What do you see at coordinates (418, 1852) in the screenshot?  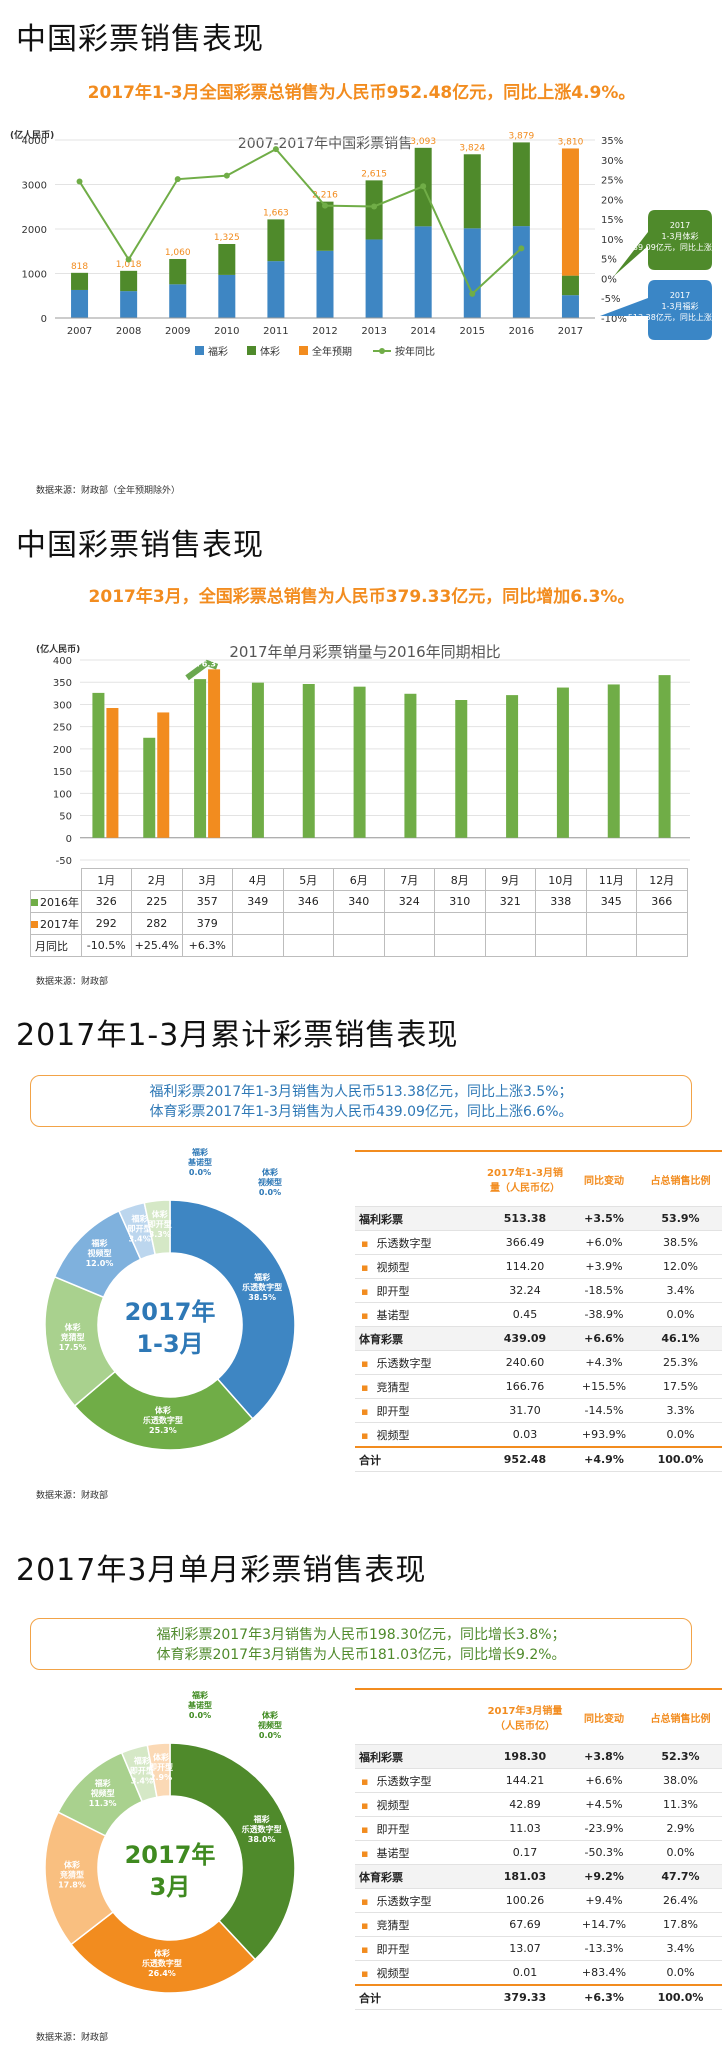 I see `row-label: ▪ 基诺型` at bounding box center [418, 1852].